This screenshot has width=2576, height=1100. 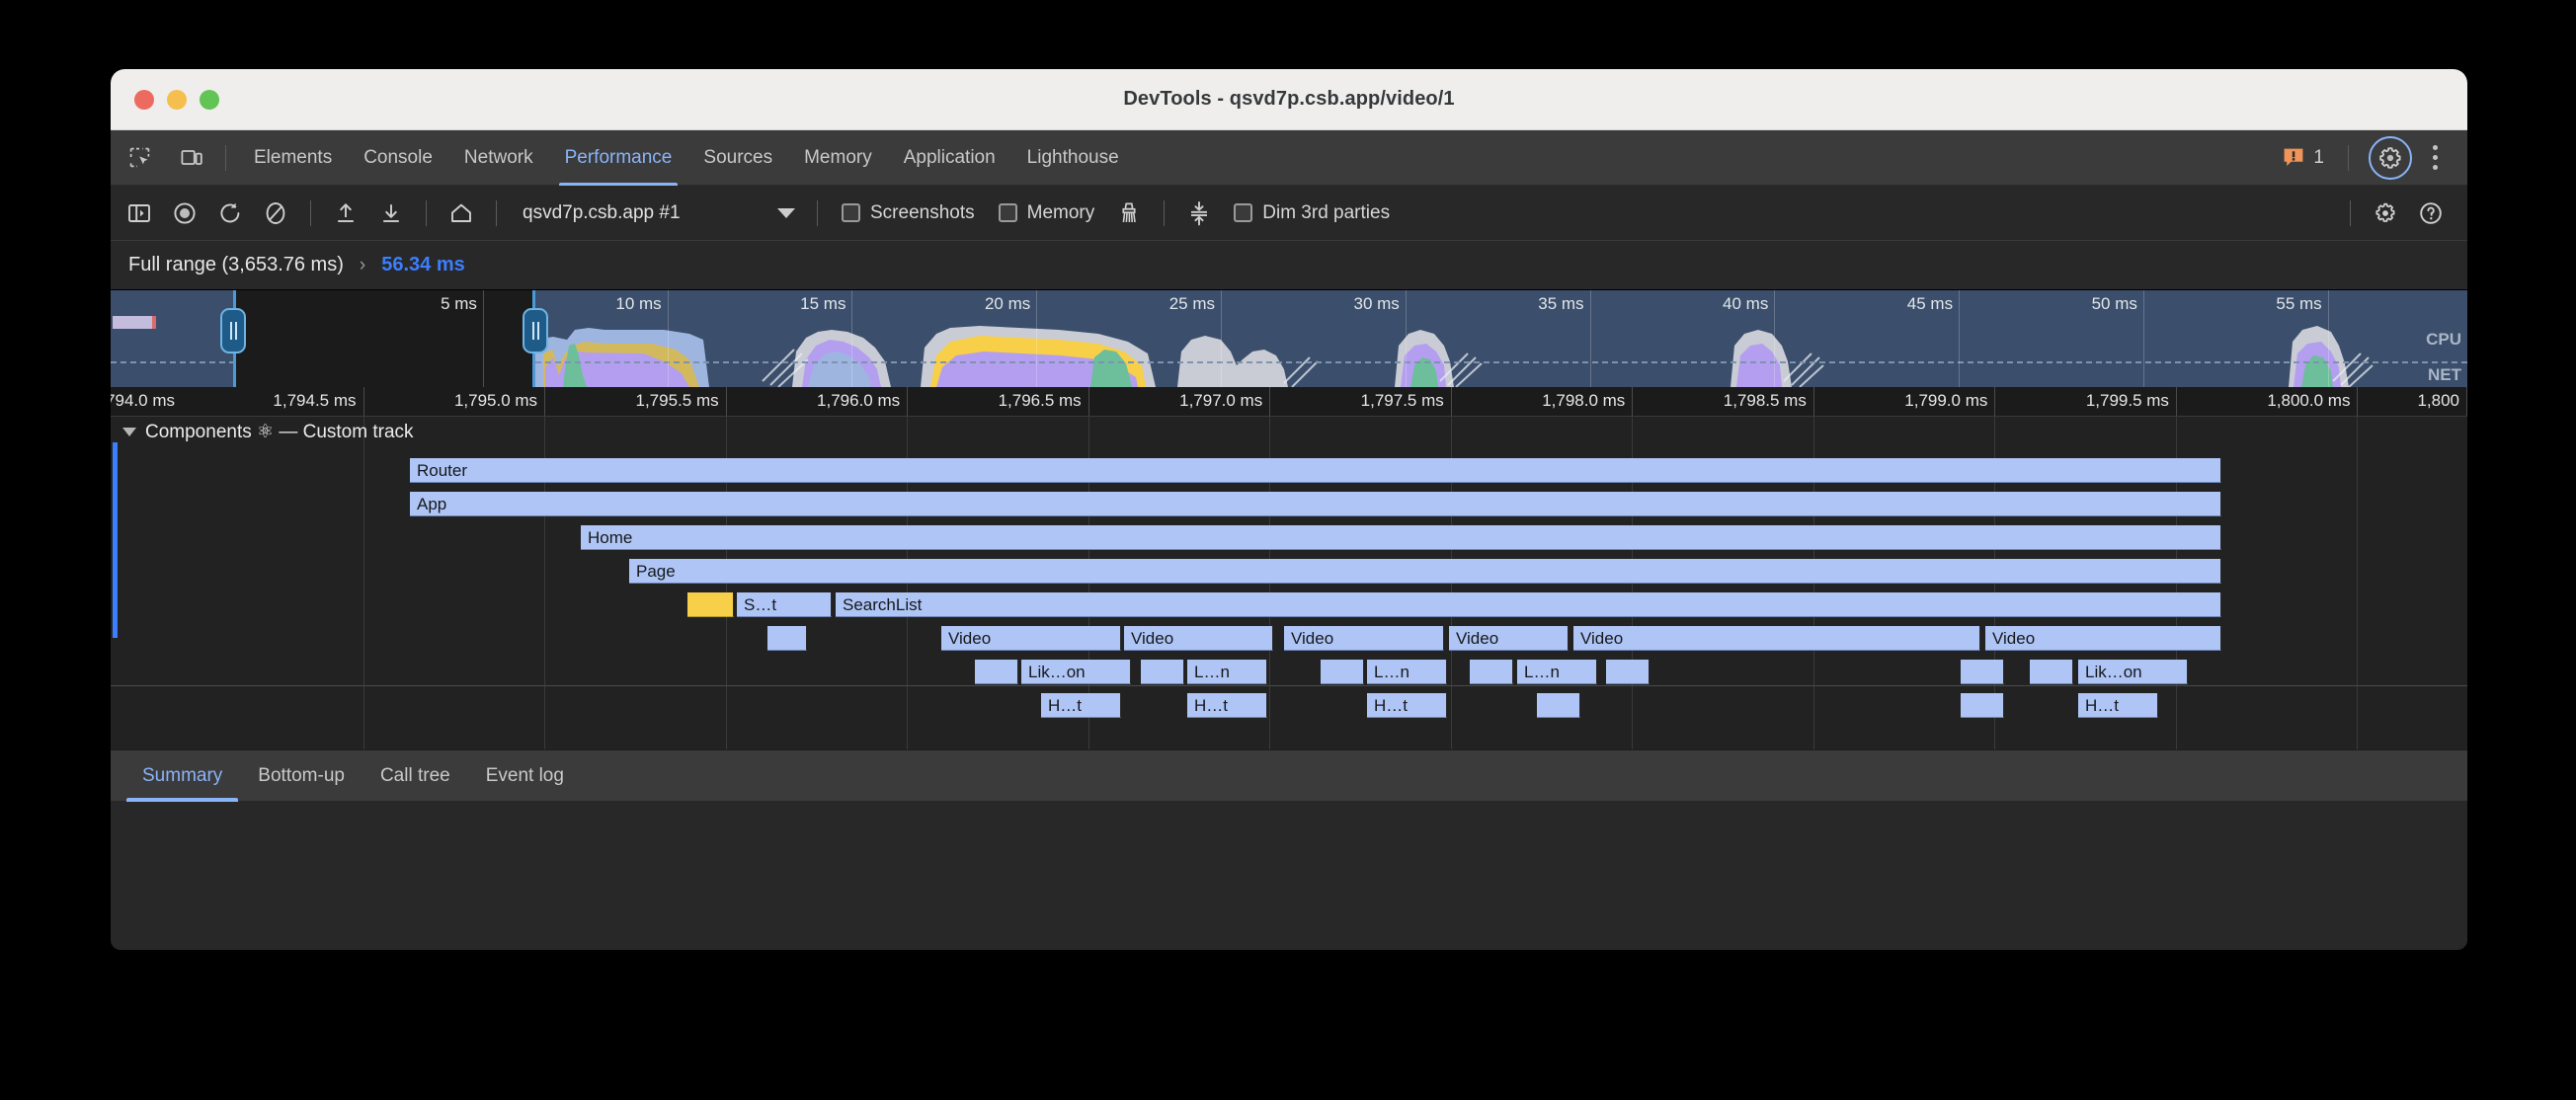 What do you see at coordinates (2309, 400) in the screenshot?
I see `ruler-tick-label: 1,800.0 ms` at bounding box center [2309, 400].